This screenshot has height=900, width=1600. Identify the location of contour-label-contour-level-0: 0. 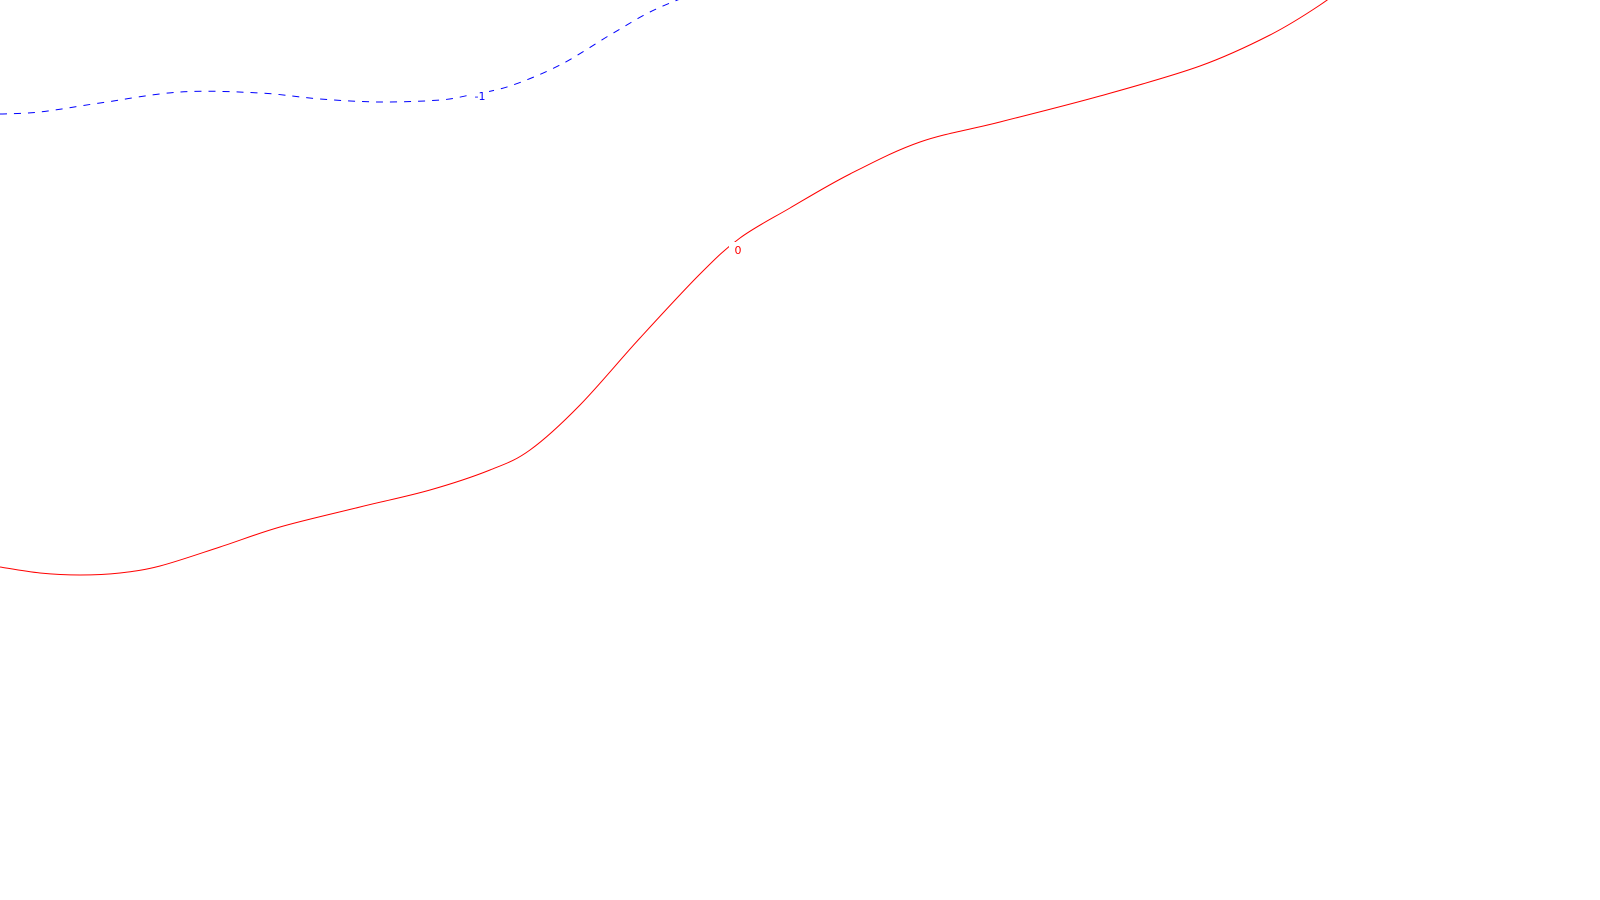
(738, 250).